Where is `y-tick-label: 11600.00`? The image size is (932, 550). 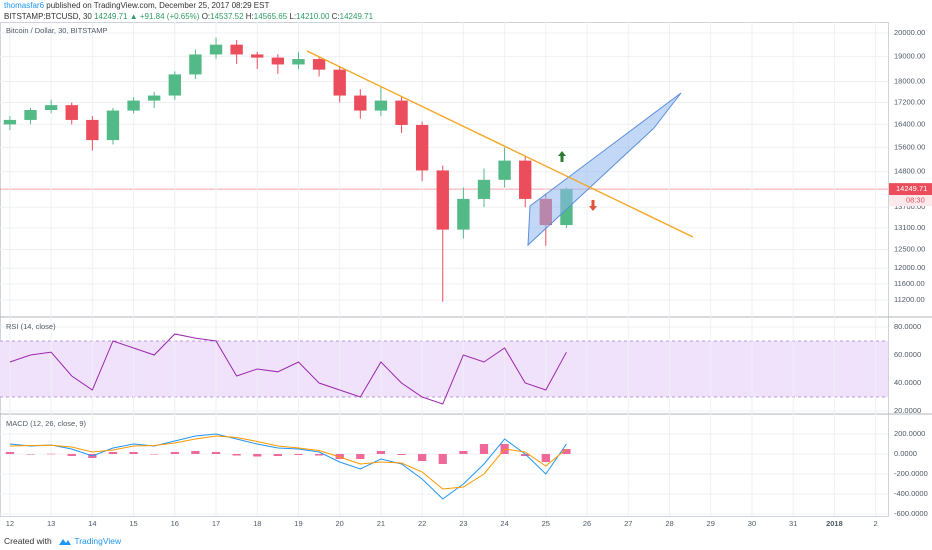
y-tick-label: 11600.00 is located at coordinates (909, 283).